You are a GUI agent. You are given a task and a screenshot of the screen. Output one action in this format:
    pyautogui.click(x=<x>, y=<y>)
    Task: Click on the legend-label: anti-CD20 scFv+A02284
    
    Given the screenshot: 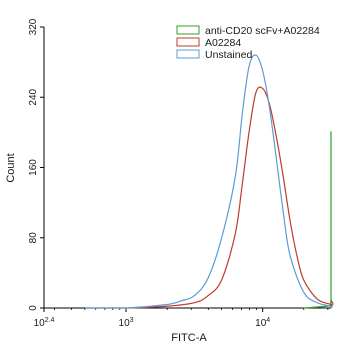 What is the action you would take?
    pyautogui.click(x=262, y=31)
    